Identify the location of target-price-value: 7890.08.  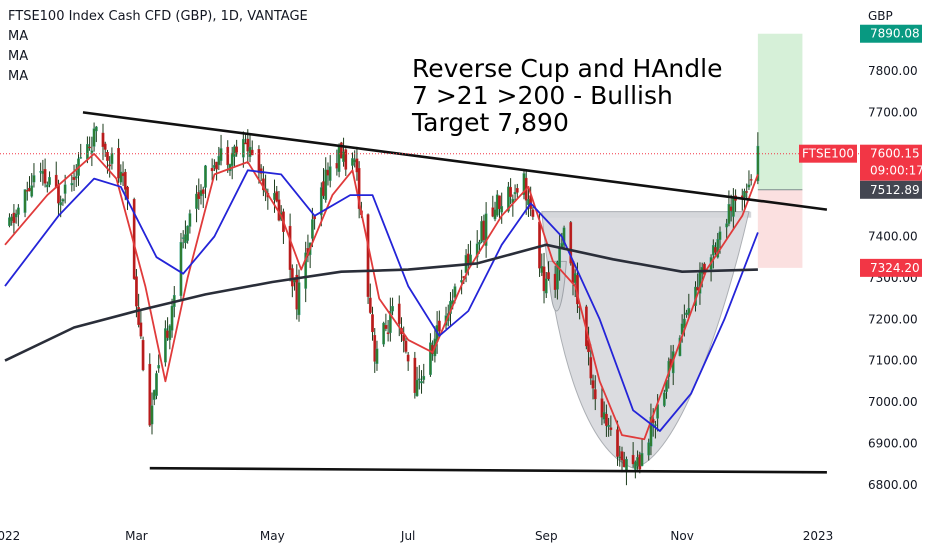
(895, 34).